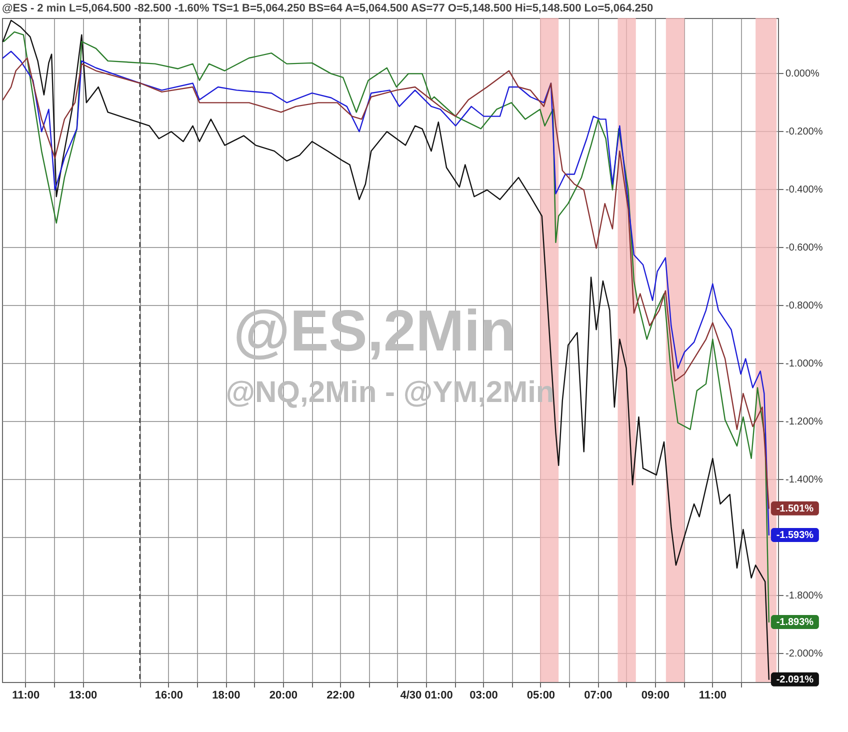 This screenshot has height=732, width=848. Describe the element at coordinates (795, 508) in the screenshot. I see `data-label: -1.501%` at that location.